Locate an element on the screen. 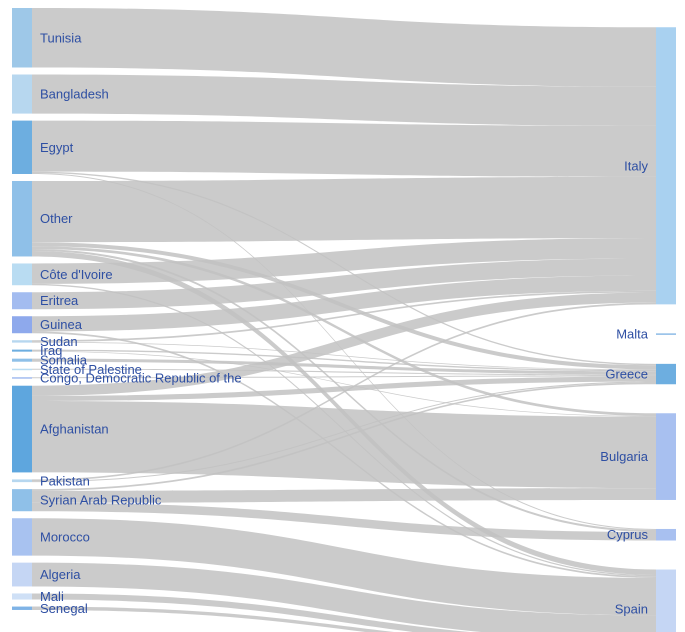  node-label-guinea: Guinea is located at coordinates (61, 324).